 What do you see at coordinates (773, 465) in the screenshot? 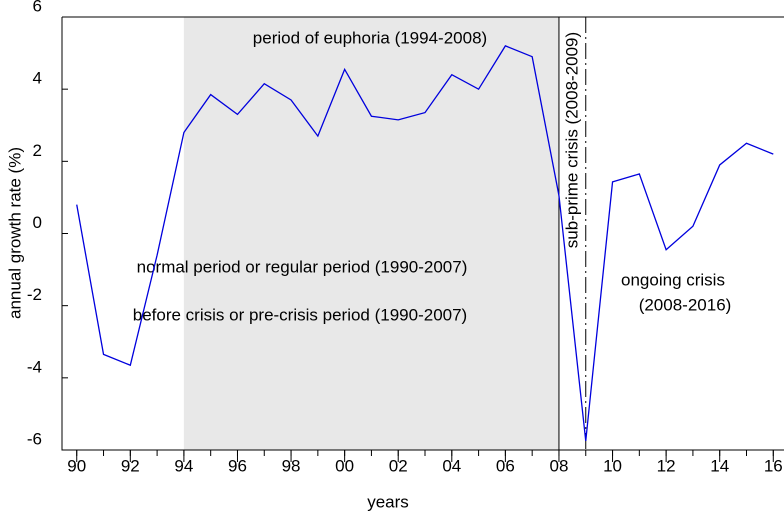
I see `x-tick-label: 16` at bounding box center [773, 465].